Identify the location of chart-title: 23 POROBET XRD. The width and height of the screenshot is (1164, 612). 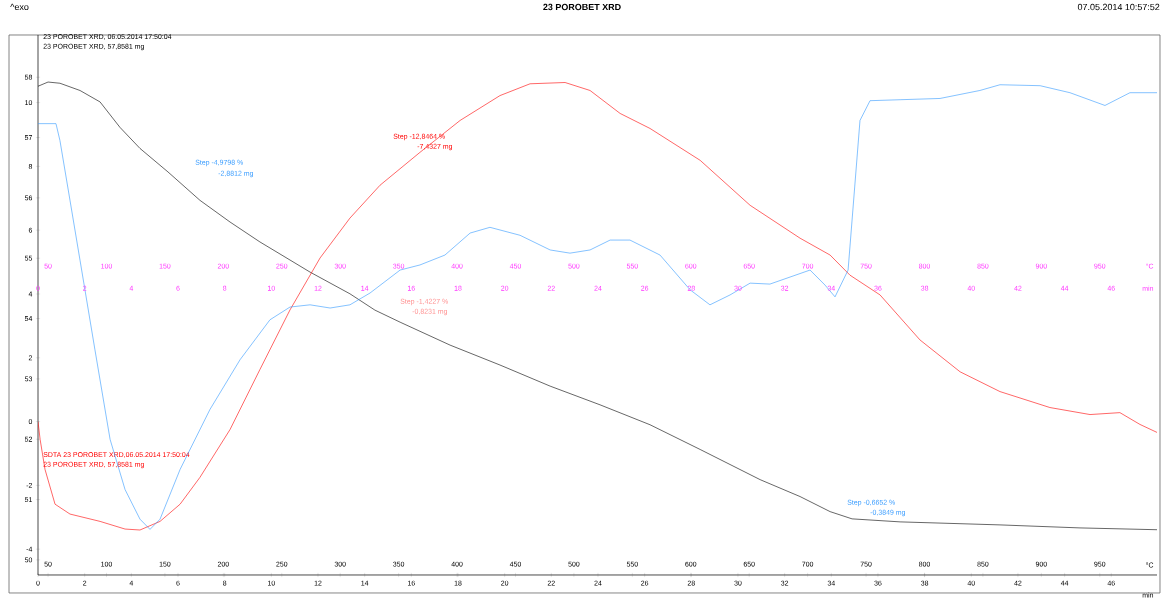
(582, 7).